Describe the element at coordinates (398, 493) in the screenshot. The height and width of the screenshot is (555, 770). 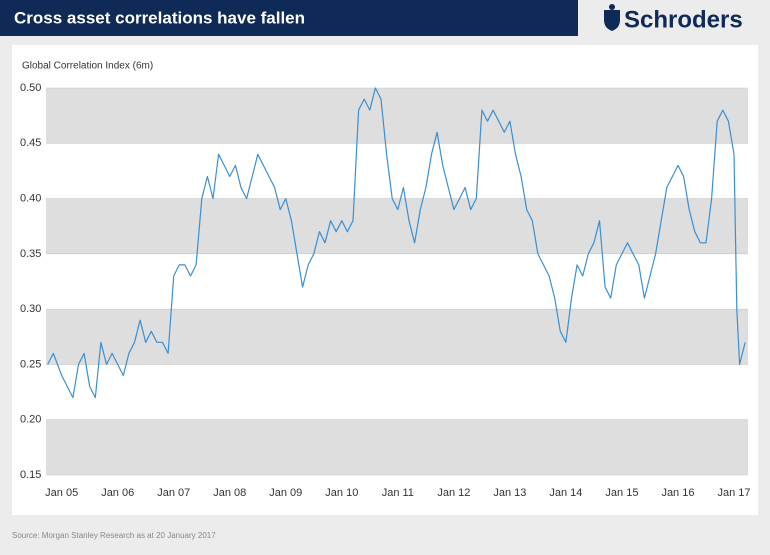
I see `x-tick-label: Jan 11` at that location.